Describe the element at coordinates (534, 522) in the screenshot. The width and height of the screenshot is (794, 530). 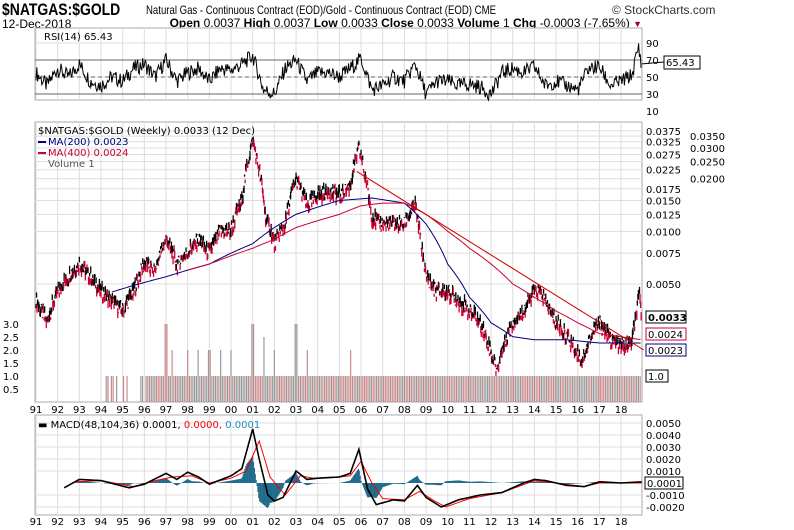
I see `x-tick-label: 14` at that location.